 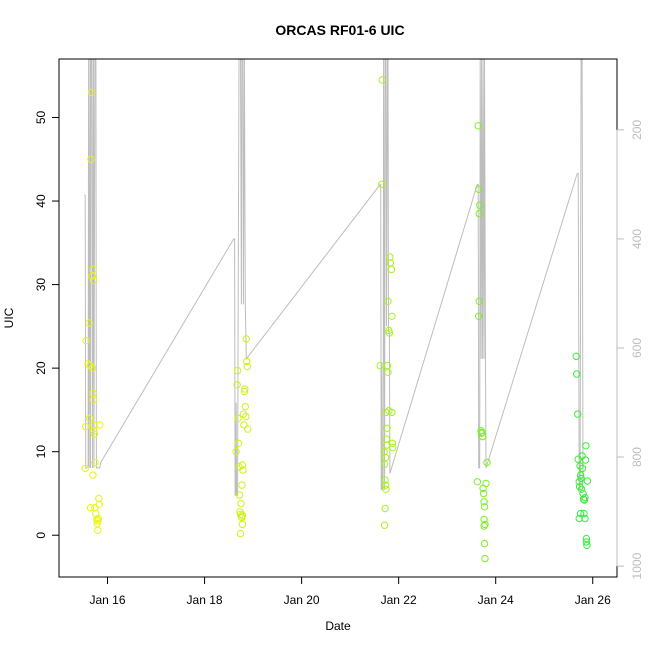 I want to click on y-tick-label: 40, so click(x=41, y=201).